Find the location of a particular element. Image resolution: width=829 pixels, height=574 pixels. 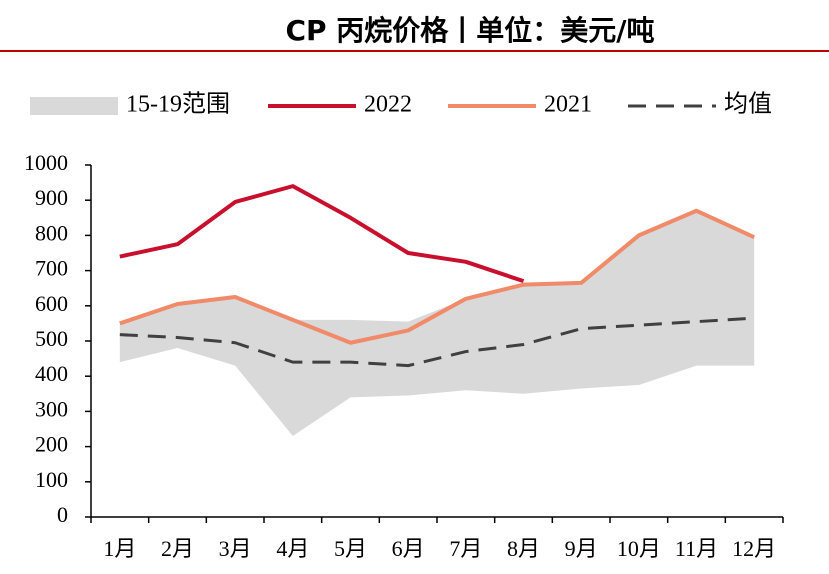

y-tick-label: 200 is located at coordinates (51, 444).